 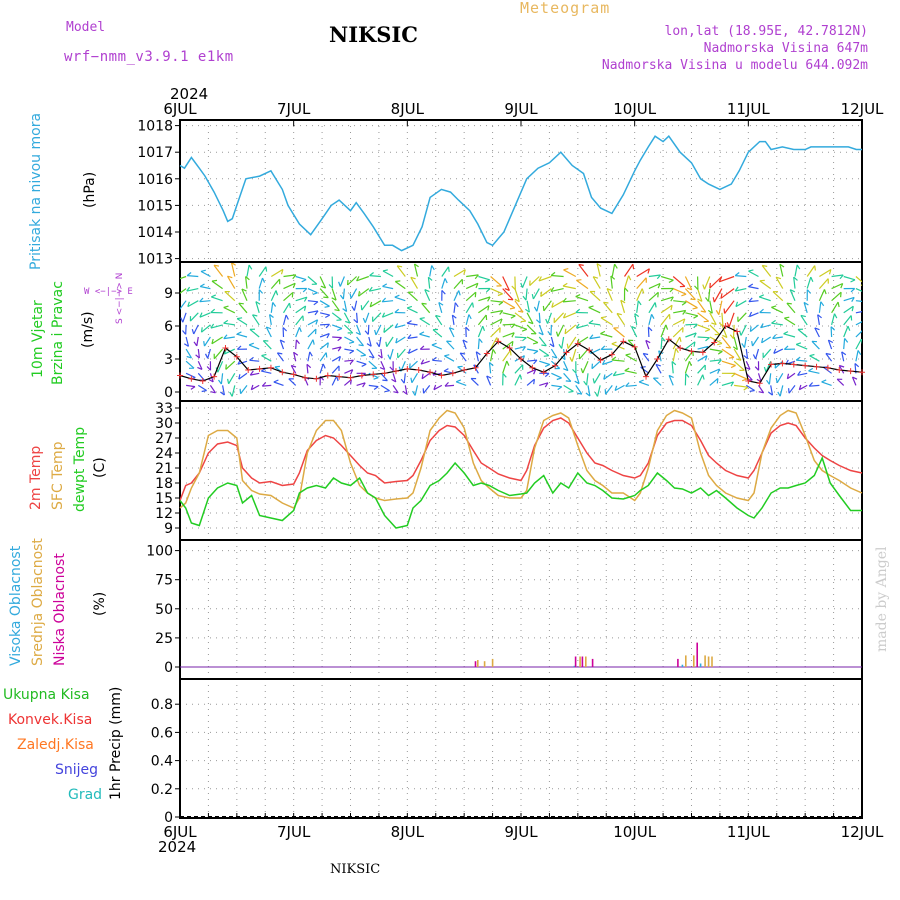 I want to click on temp-ytick-label: 30, so click(x=164, y=424).